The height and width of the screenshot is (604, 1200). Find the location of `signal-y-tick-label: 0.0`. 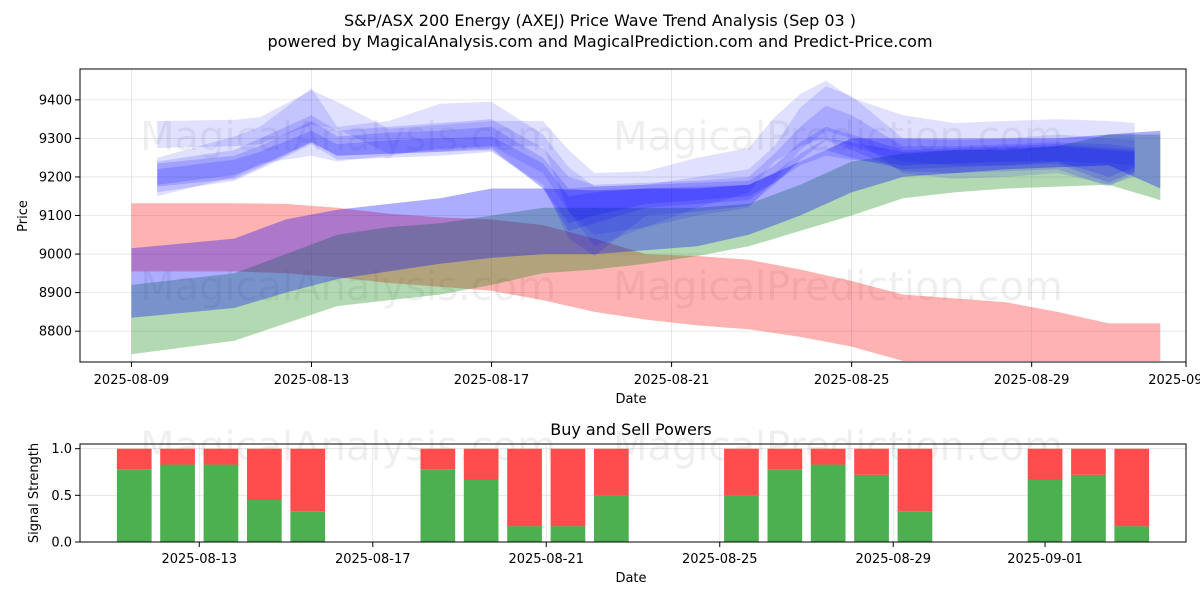

signal-y-tick-label: 0.0 is located at coordinates (61, 543).